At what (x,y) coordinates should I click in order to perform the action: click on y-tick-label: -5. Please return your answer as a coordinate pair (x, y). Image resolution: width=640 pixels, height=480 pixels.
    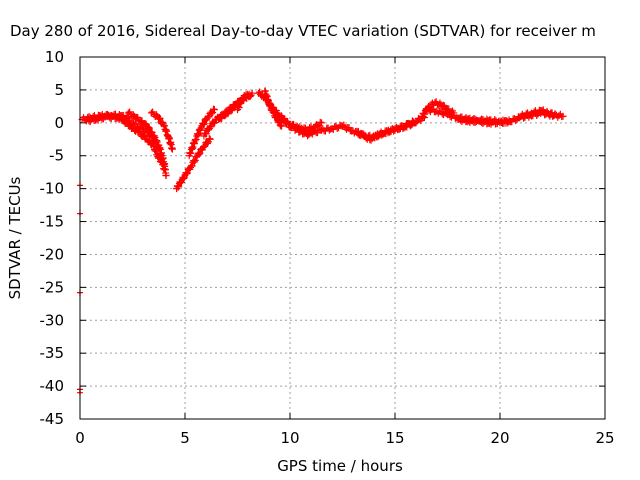
    Looking at the image, I should click on (56, 156).